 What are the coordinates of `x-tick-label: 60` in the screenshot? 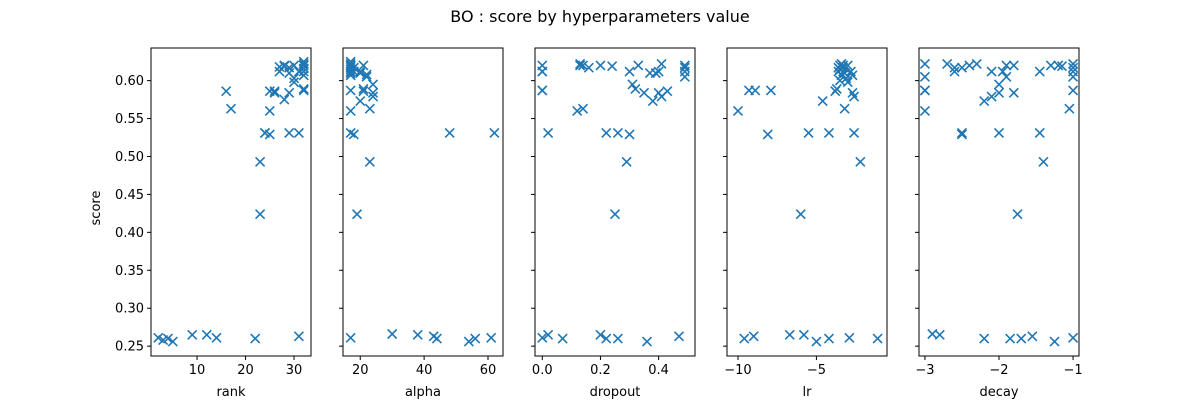 It's located at (488, 370).